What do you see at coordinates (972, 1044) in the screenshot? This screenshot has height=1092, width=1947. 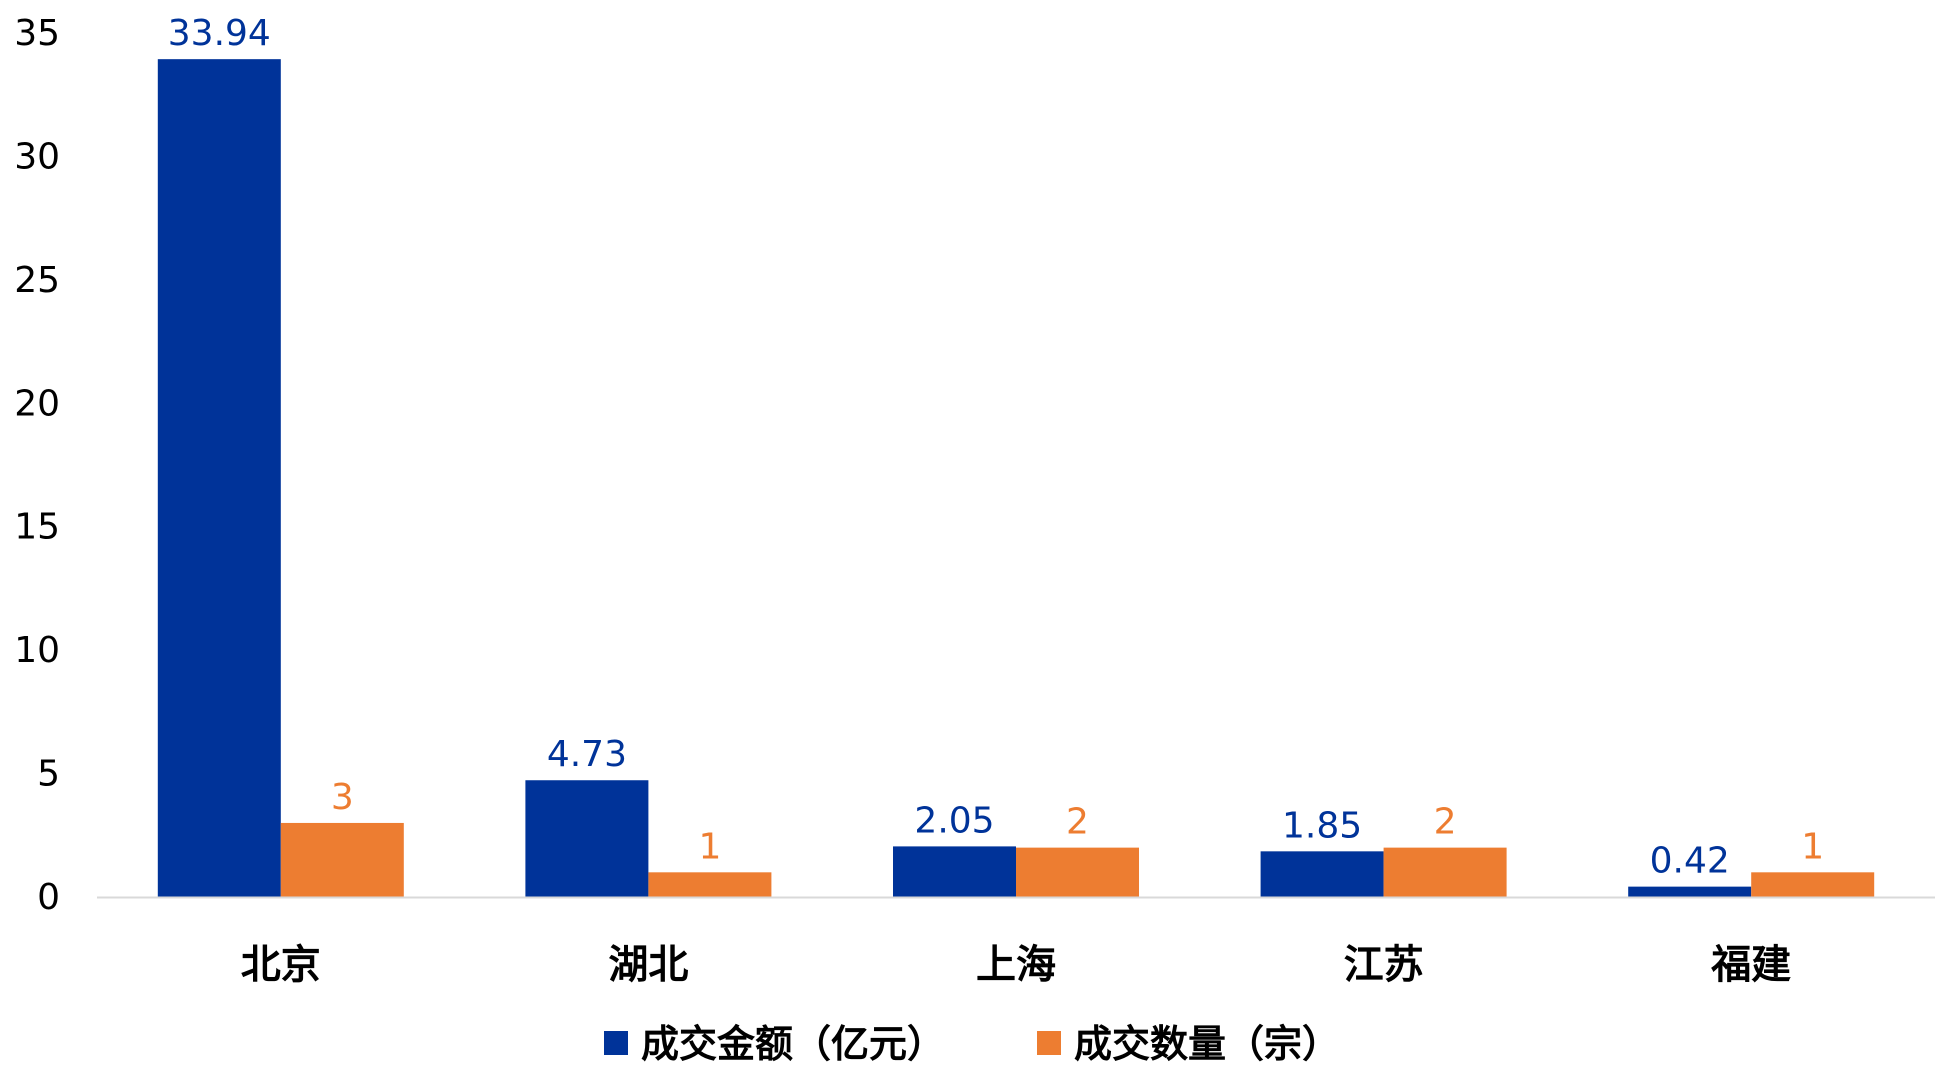 I see `legend: 成交金额（亿元） 成交数量（宗）` at bounding box center [972, 1044].